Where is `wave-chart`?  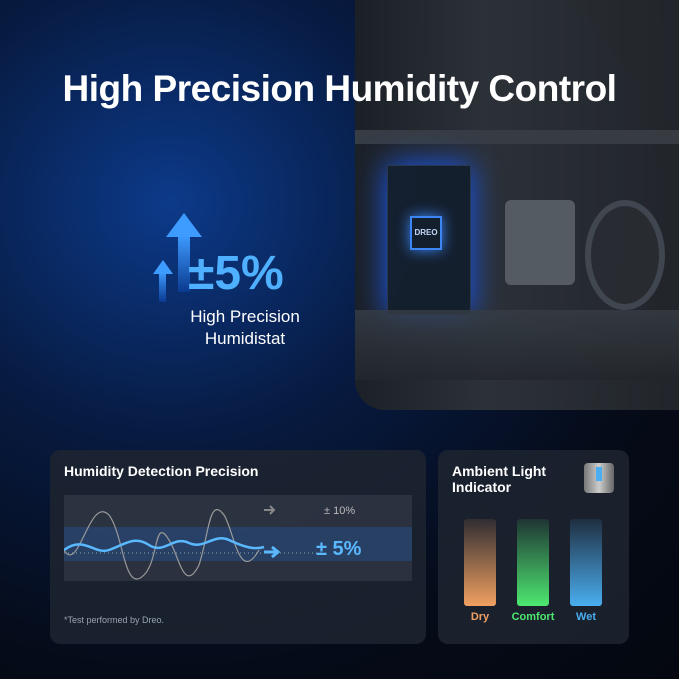
wave-chart is located at coordinates (238, 538).